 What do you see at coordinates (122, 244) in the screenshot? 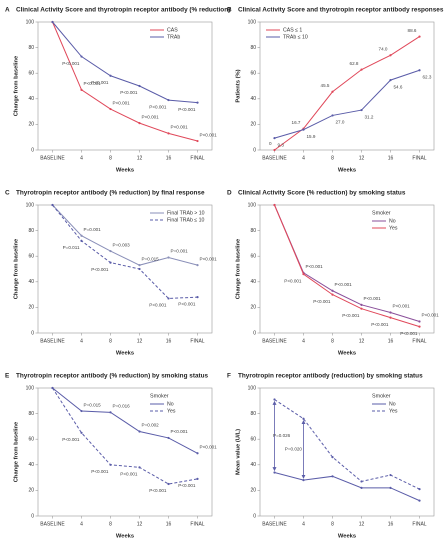
I see `p-value-label: P=0.003` at bounding box center [122, 244].